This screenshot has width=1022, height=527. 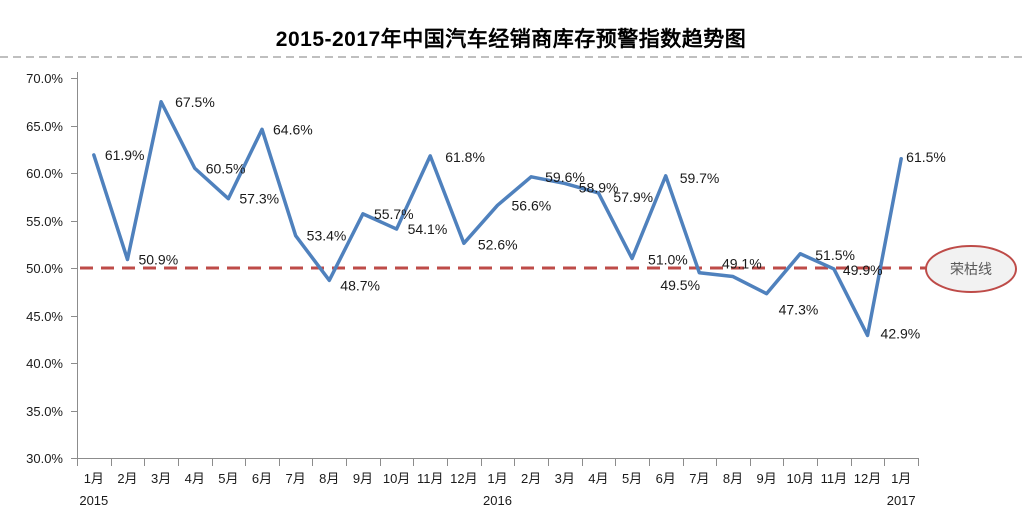 I want to click on y-tick-label: 35.0%, so click(x=44, y=411).